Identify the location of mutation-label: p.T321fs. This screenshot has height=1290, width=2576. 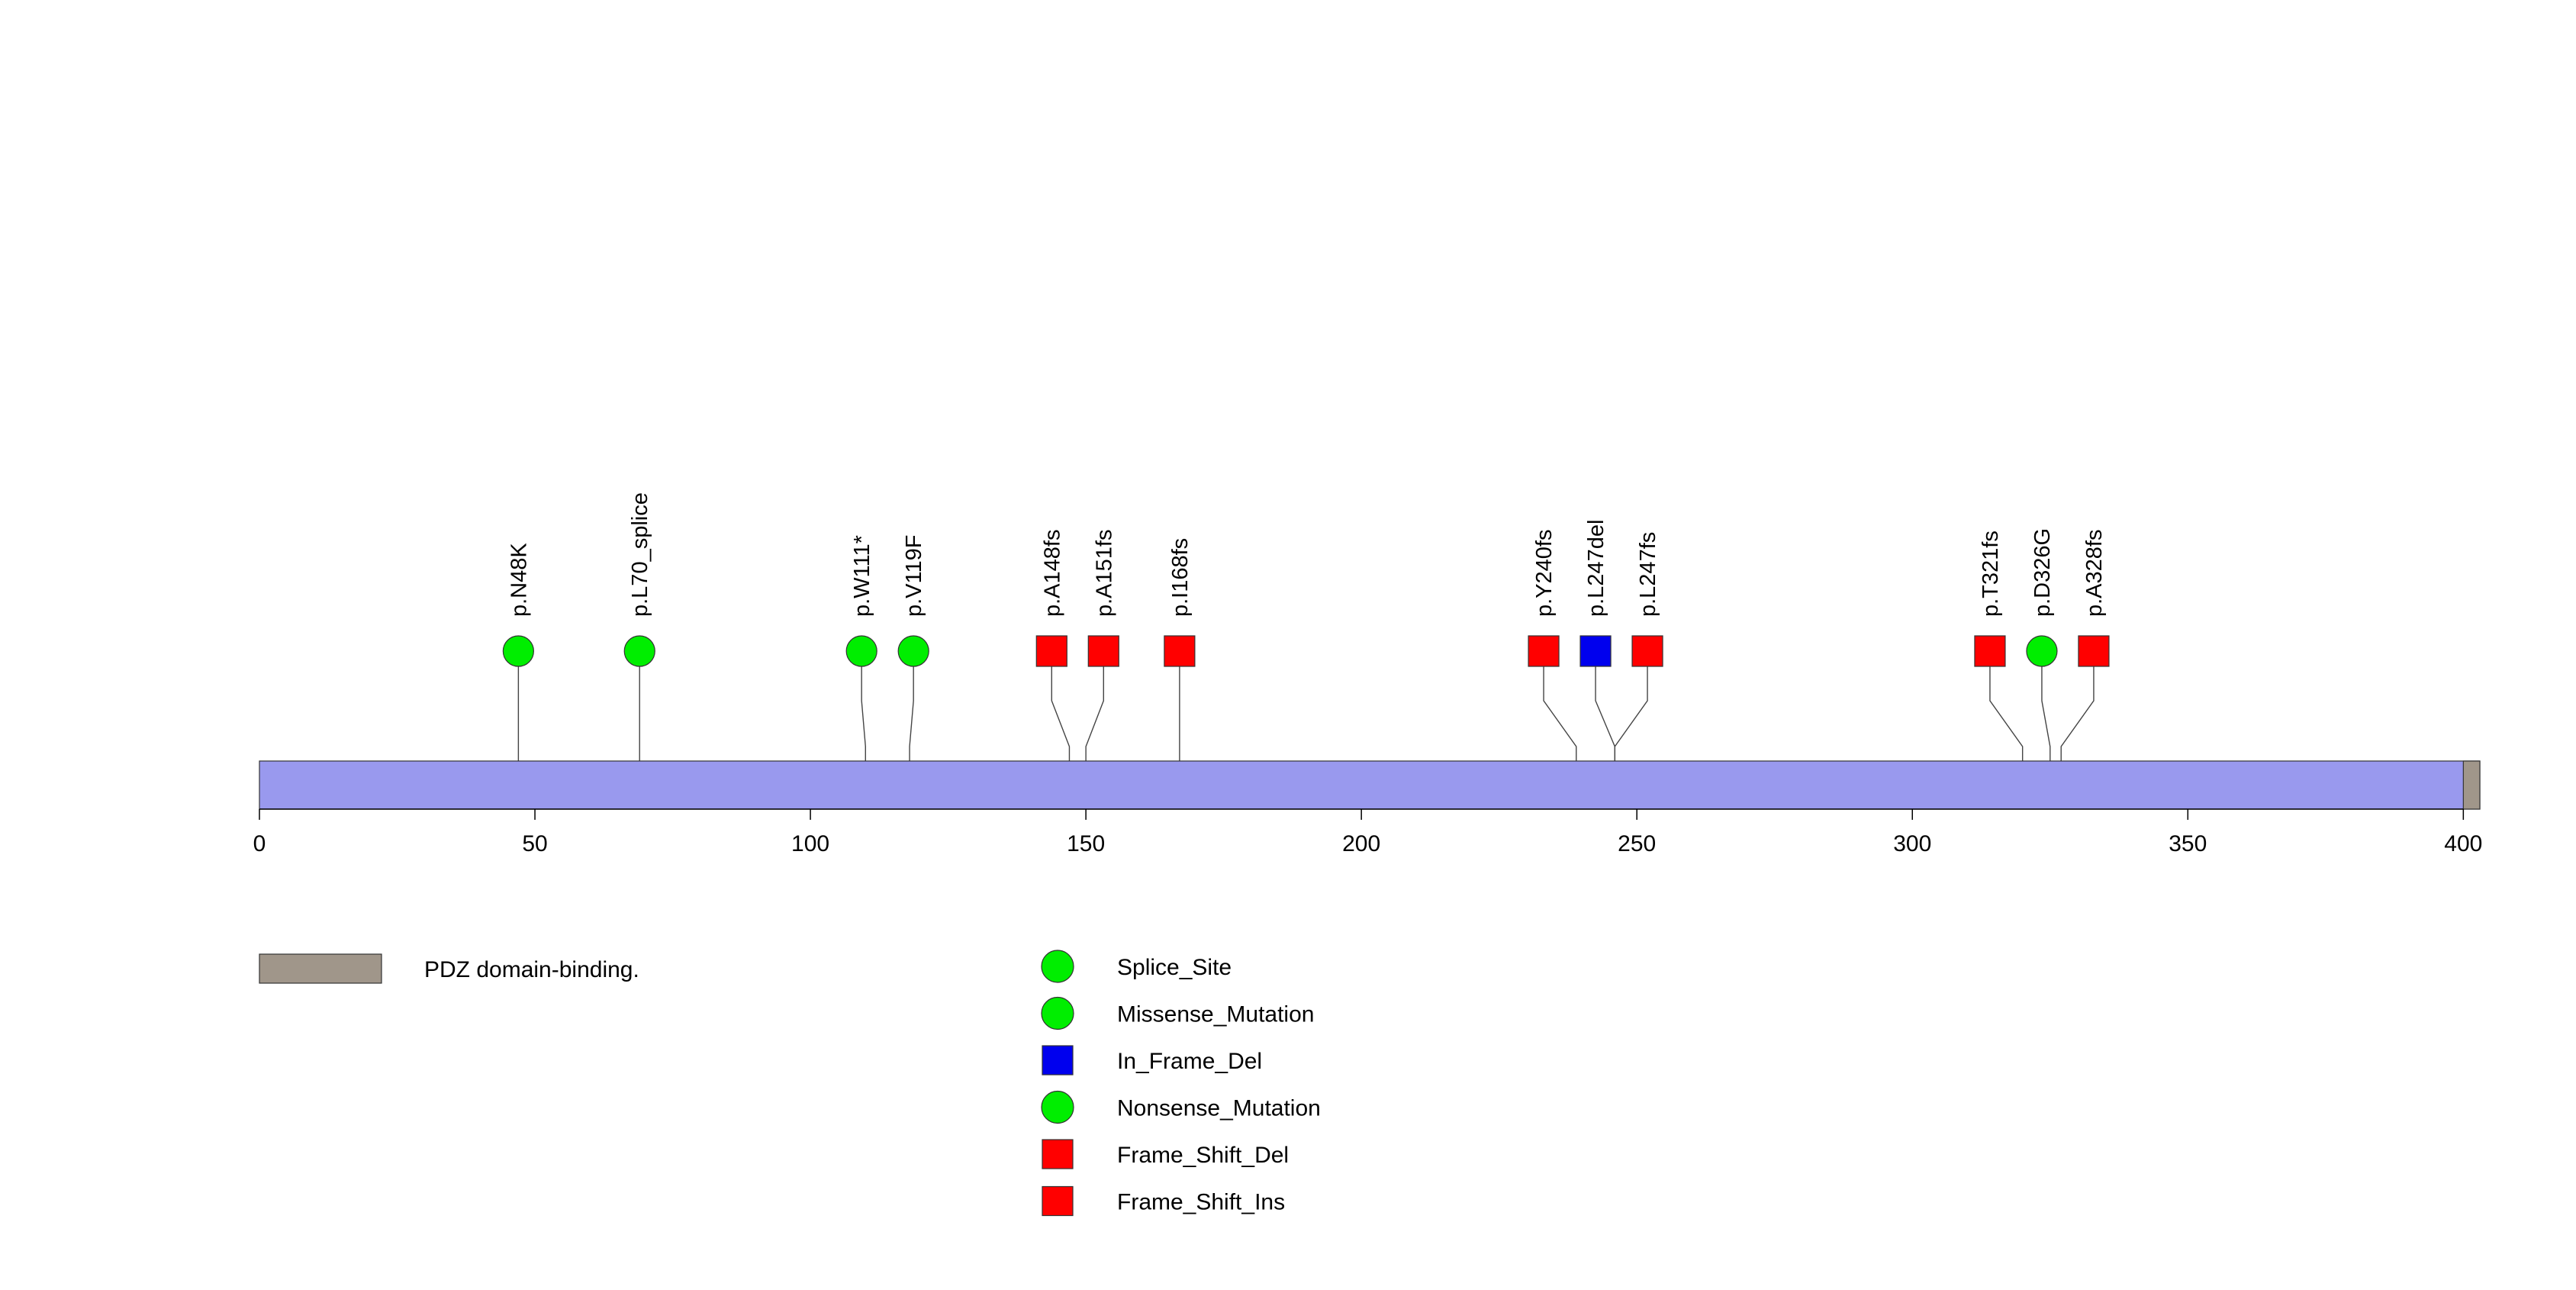
(1991, 574).